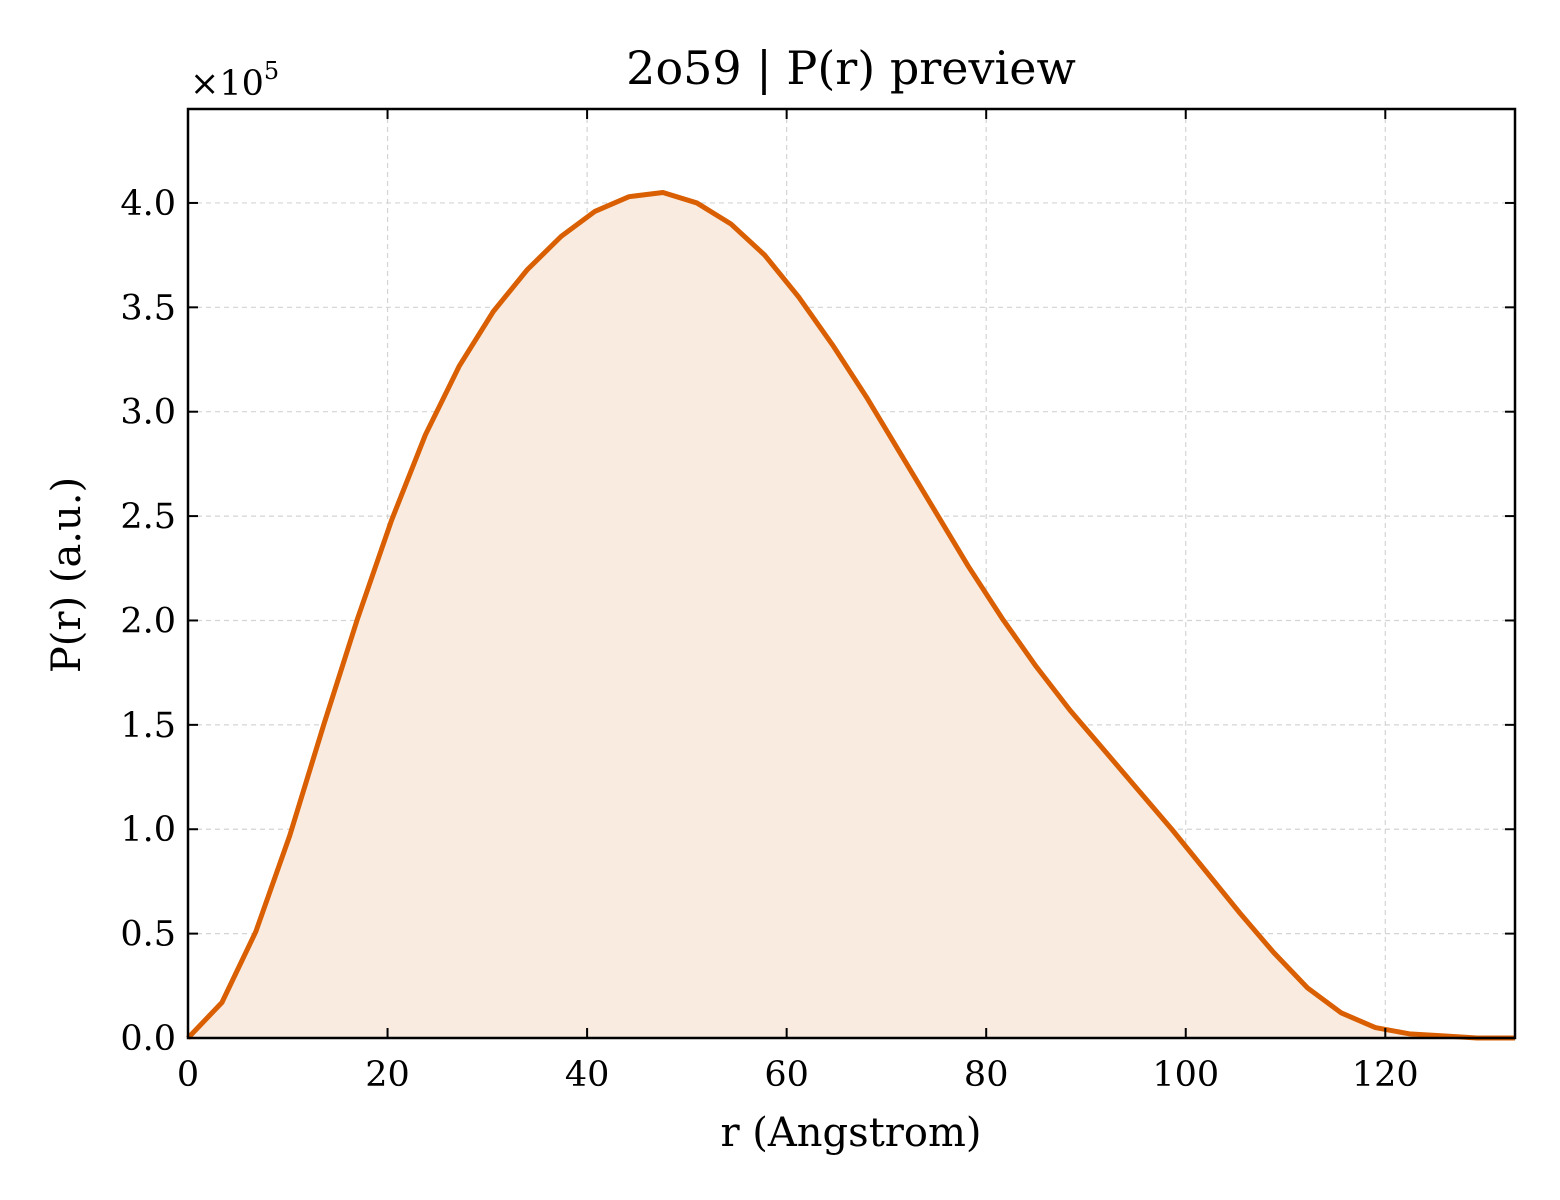 This screenshot has height=1200, width=1560. What do you see at coordinates (188, 1075) in the screenshot?
I see `x-tick-label: 0` at bounding box center [188, 1075].